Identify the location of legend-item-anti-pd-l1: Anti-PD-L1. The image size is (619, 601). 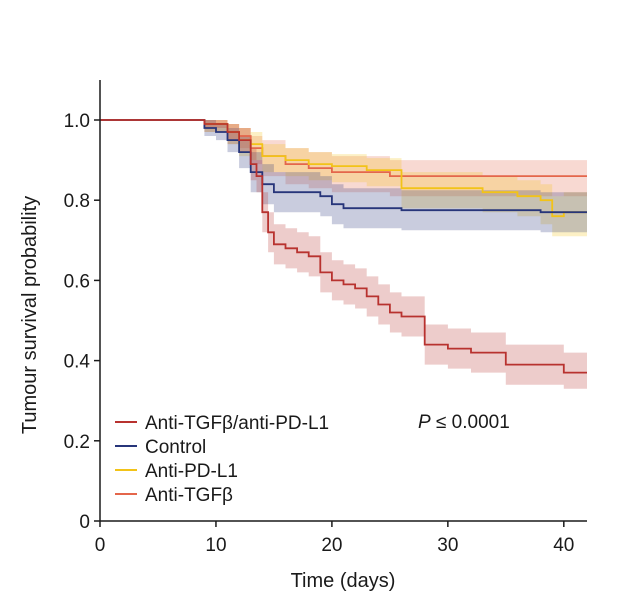
(176, 471).